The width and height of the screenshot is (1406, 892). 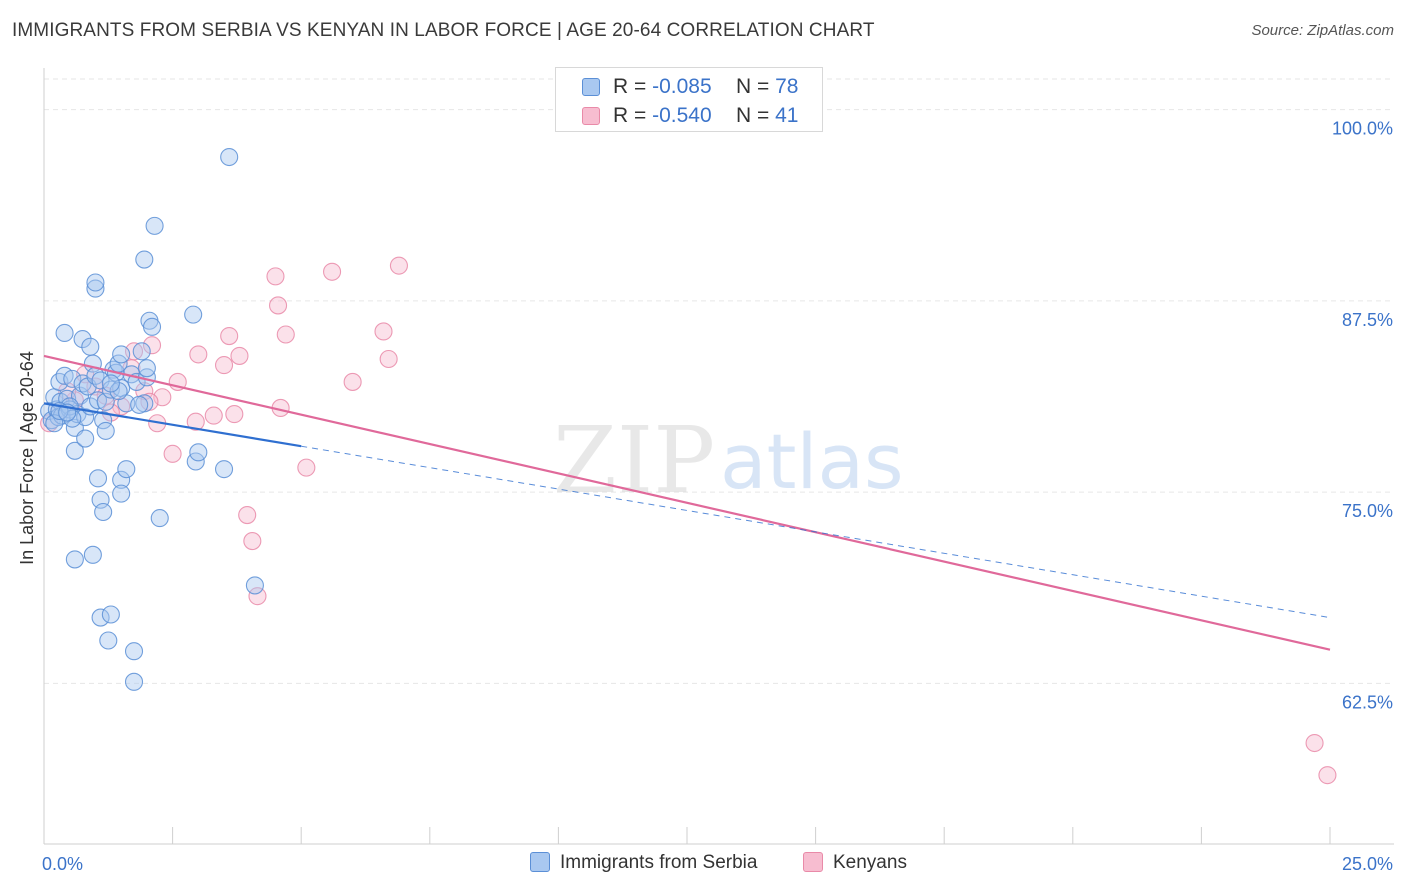 What do you see at coordinates (62, 864) in the screenshot?
I see `x-tick-label-min: 0.0%` at bounding box center [62, 864].